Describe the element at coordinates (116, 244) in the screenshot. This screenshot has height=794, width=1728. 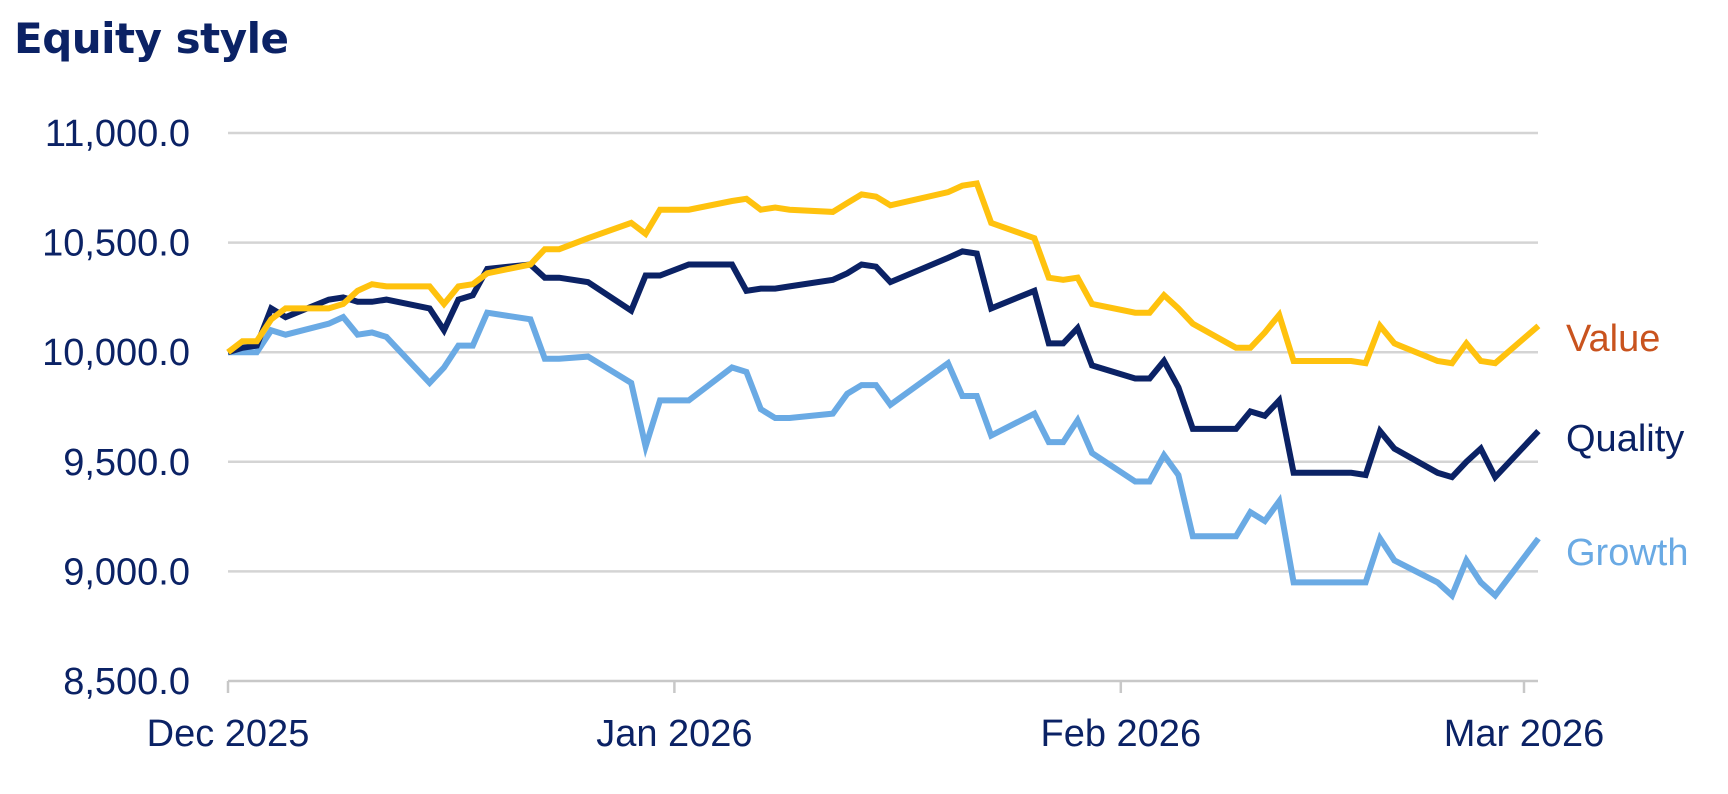
I see `y-tick-label: 10,500.0` at that location.